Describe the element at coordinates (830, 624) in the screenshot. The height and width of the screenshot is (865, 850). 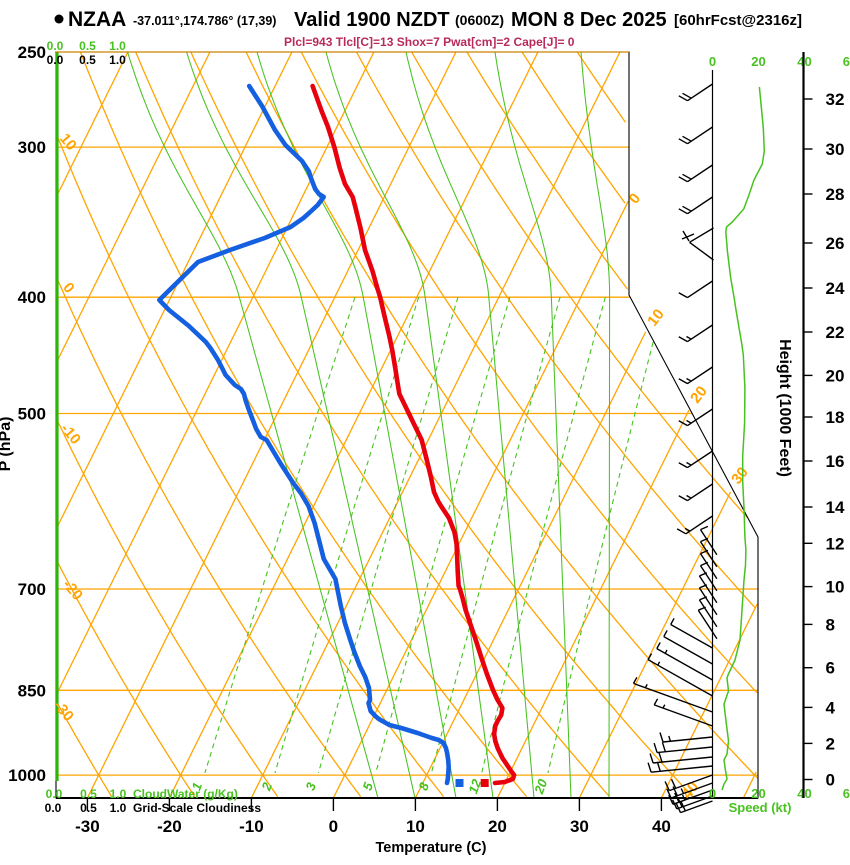
I see `svg-text: 8` at that location.